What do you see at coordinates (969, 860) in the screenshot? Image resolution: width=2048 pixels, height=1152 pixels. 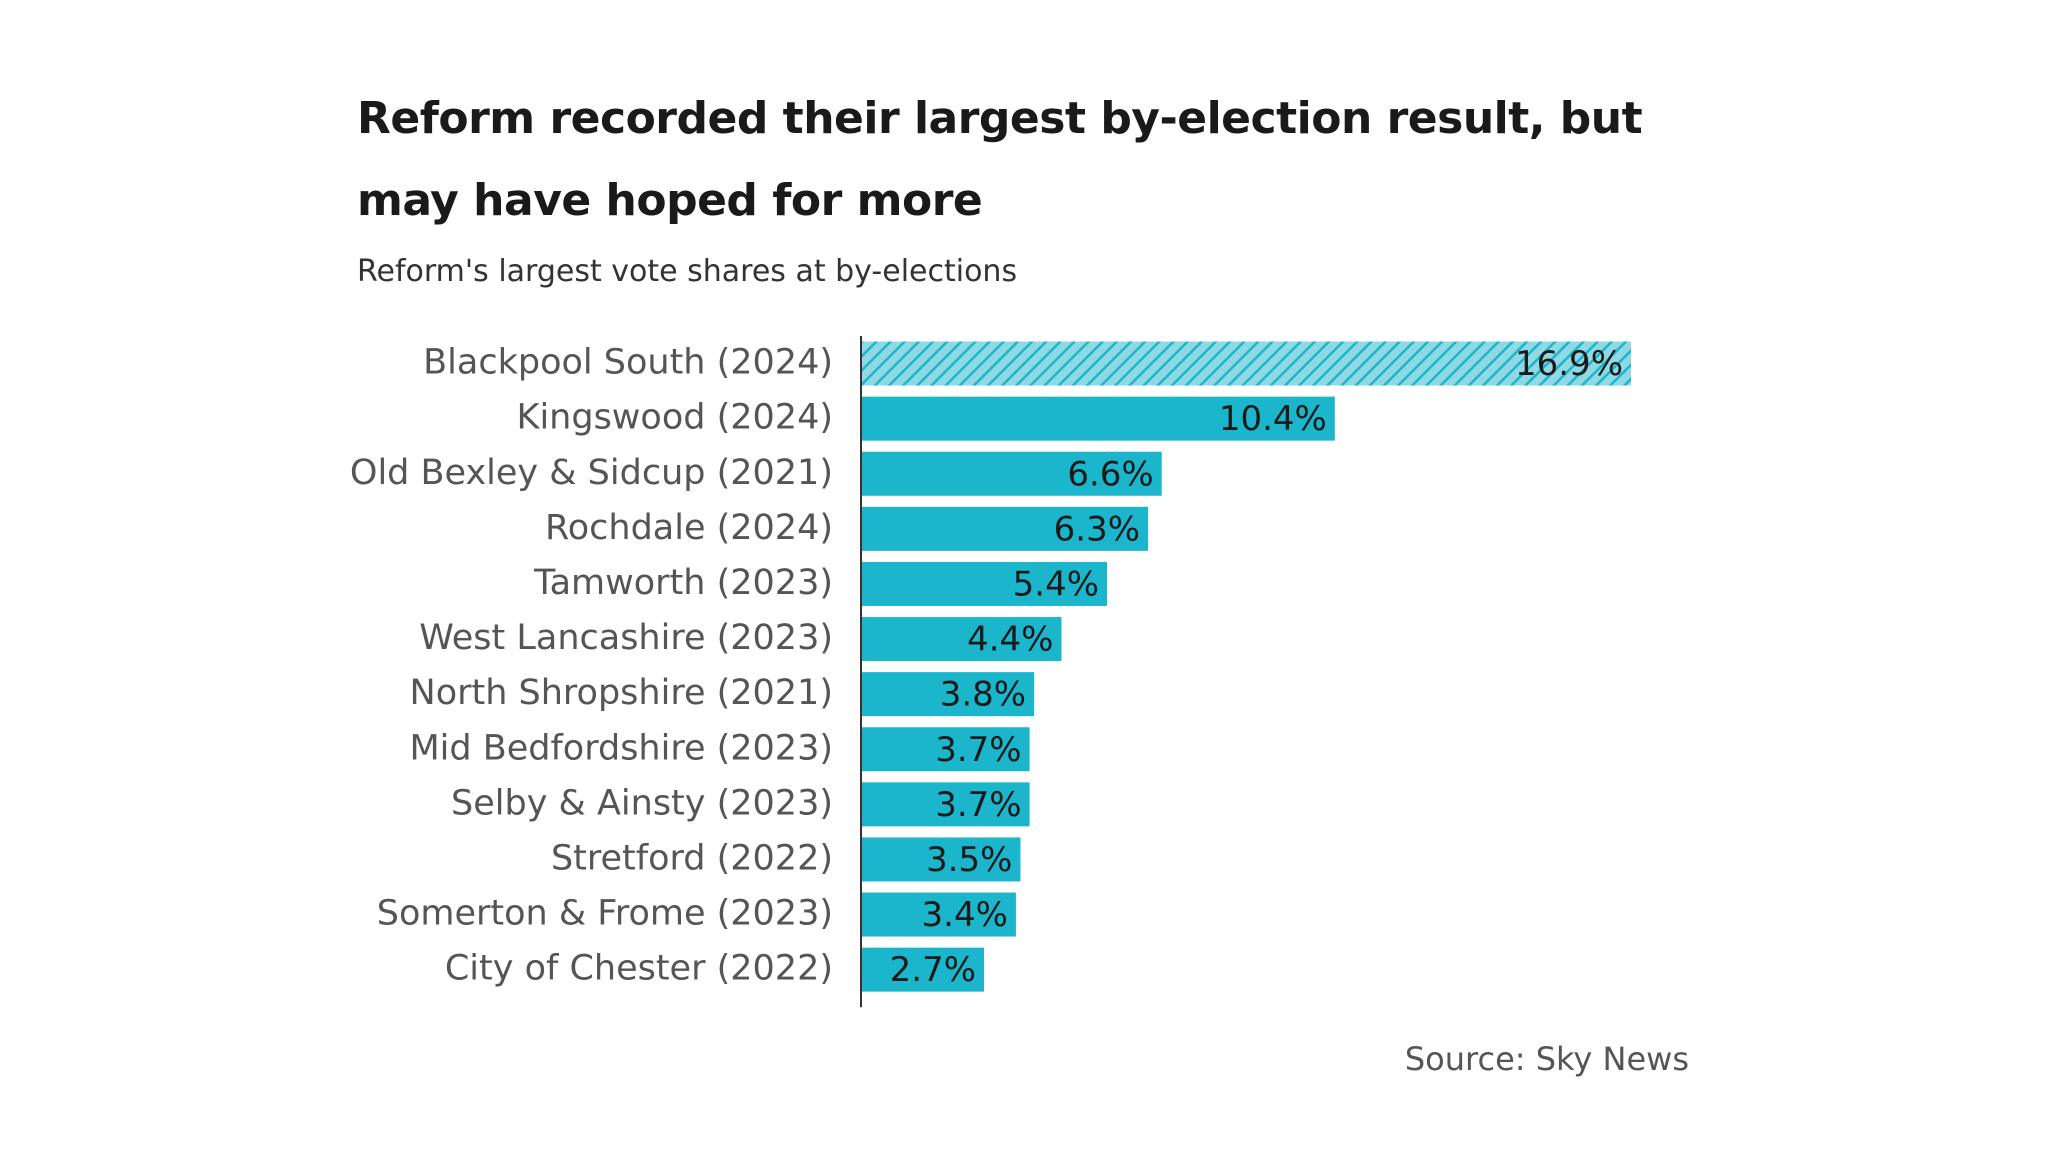 I see `value-label: 3.5%` at bounding box center [969, 860].